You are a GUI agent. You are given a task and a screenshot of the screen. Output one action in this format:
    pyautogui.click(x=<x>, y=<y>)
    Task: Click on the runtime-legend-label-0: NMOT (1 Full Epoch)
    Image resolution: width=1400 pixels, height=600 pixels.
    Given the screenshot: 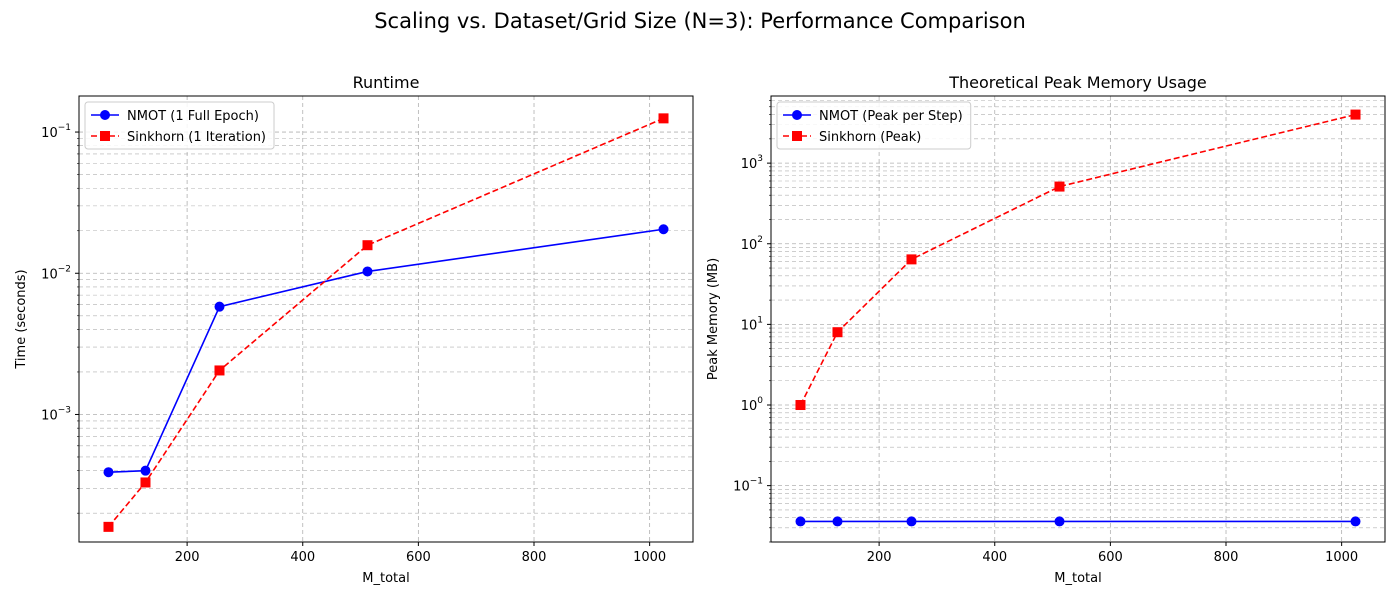 What is the action you would take?
    pyautogui.click(x=193, y=116)
    